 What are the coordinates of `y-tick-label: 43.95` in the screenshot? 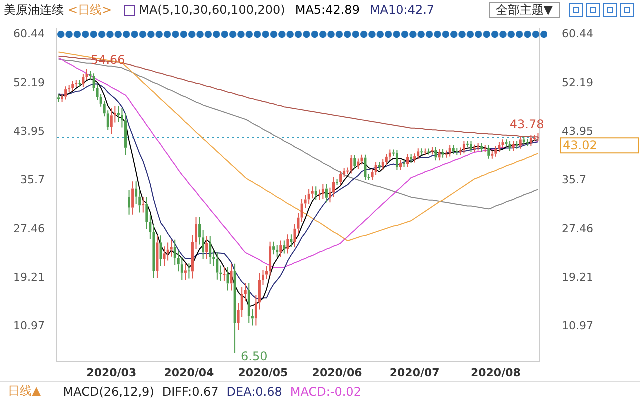 It's located at (29, 131).